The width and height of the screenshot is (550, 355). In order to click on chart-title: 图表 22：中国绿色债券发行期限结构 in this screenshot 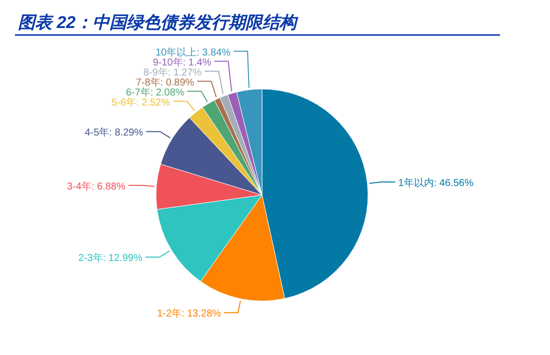, I will do `click(158, 22)`.